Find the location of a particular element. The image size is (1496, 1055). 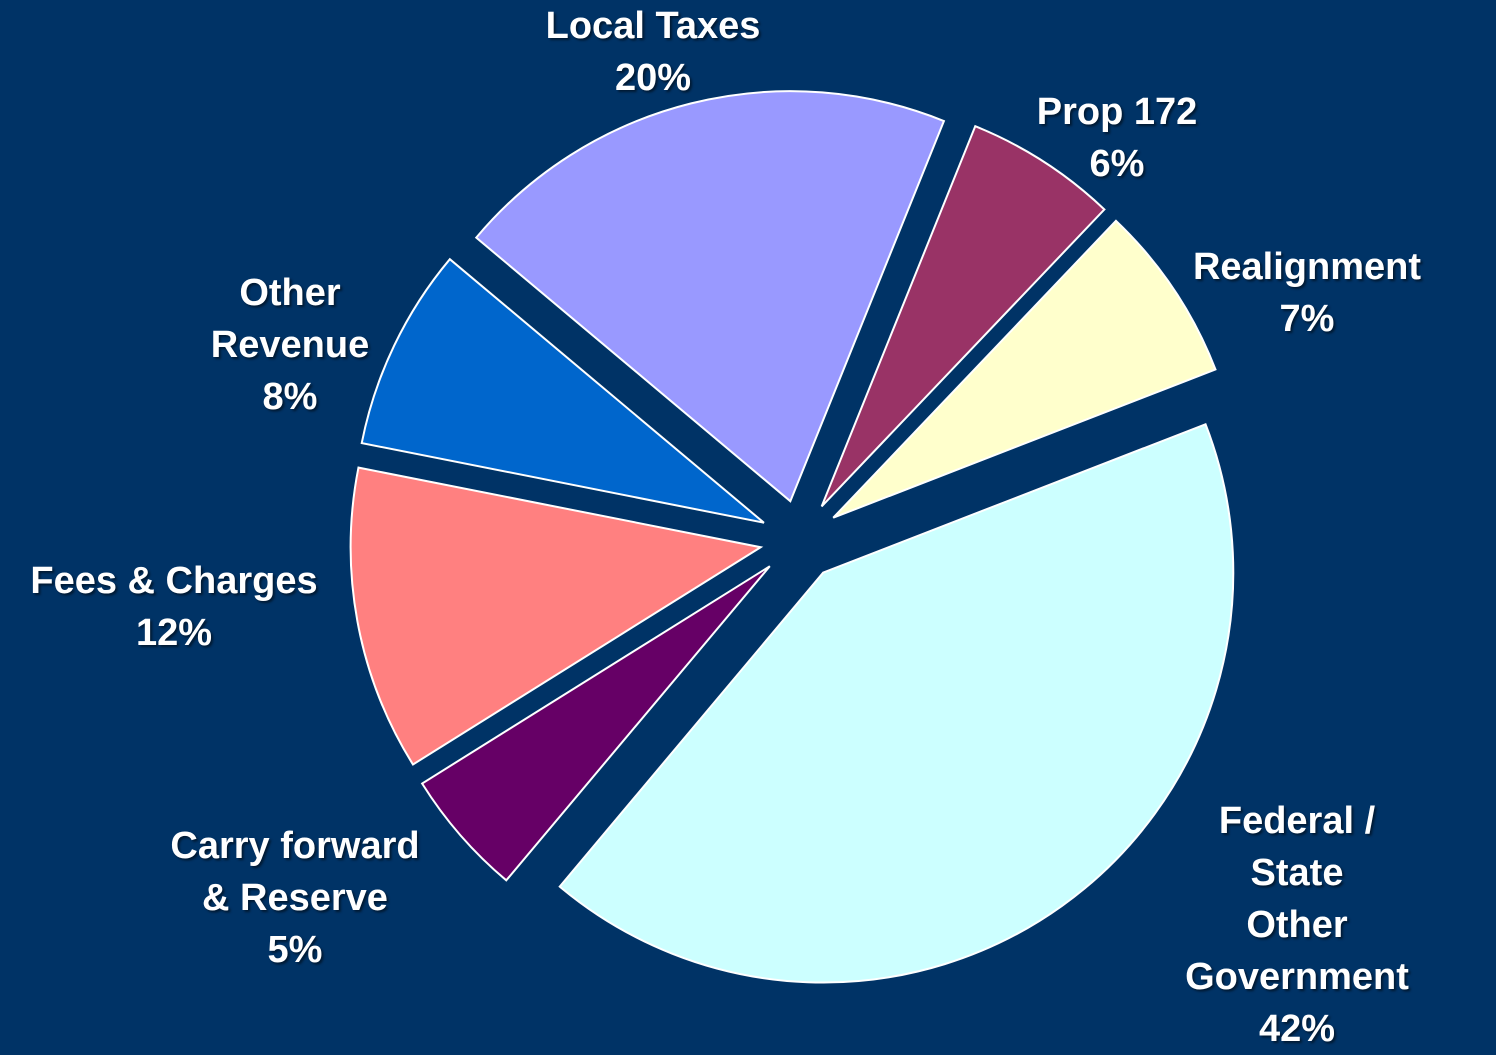

value-label: 12% is located at coordinates (174, 633).